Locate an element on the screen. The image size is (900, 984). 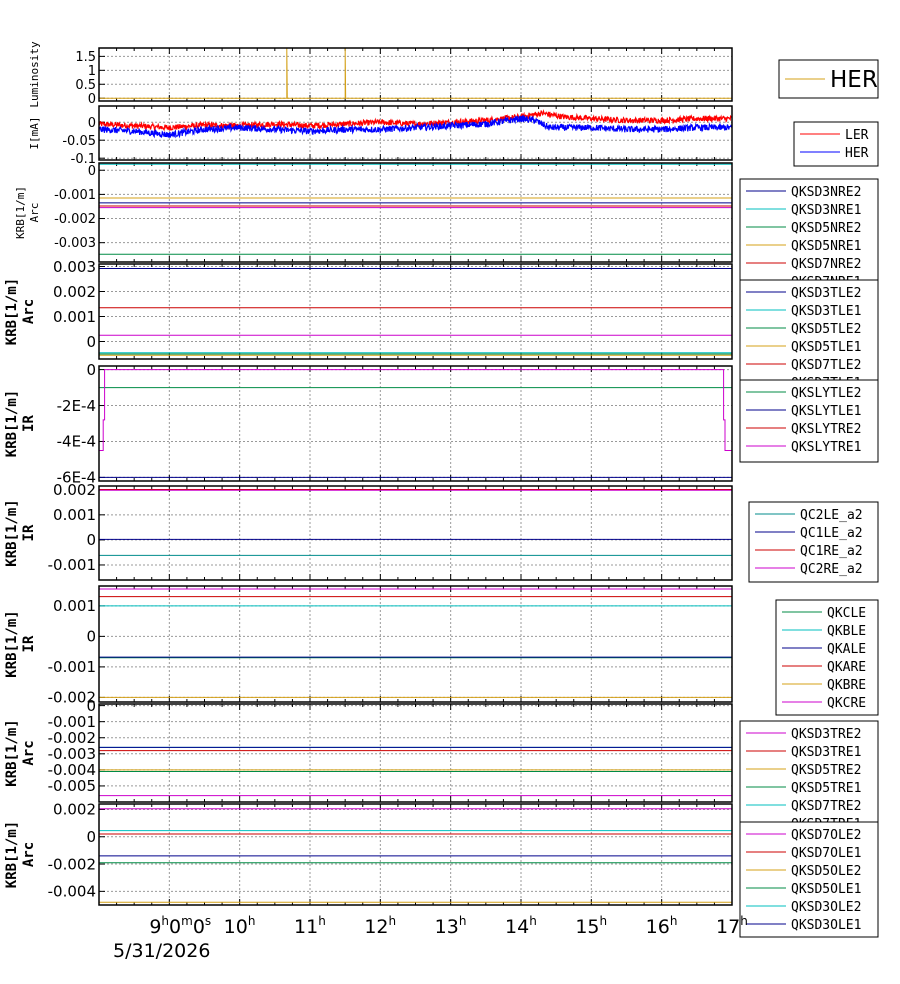
legend-label: QC1RE_a2 is located at coordinates (831, 551).